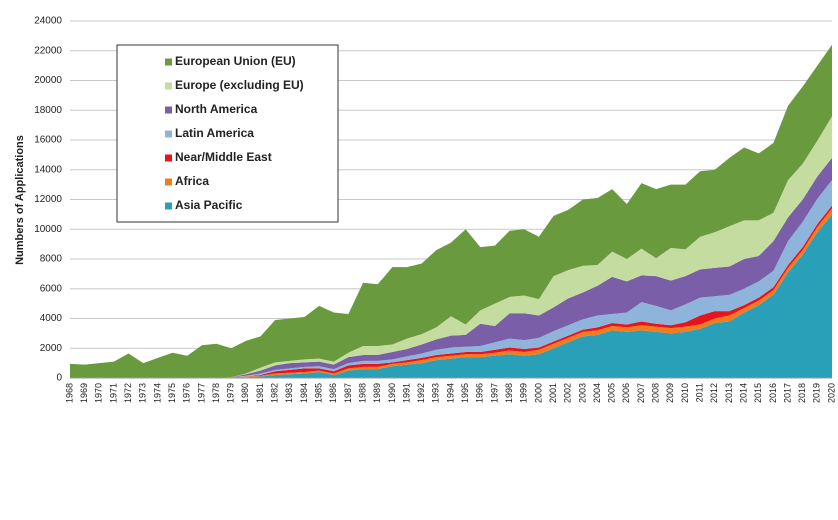 This screenshot has height=520, width=838. I want to click on x-tick-label: 1973, so click(143, 393).